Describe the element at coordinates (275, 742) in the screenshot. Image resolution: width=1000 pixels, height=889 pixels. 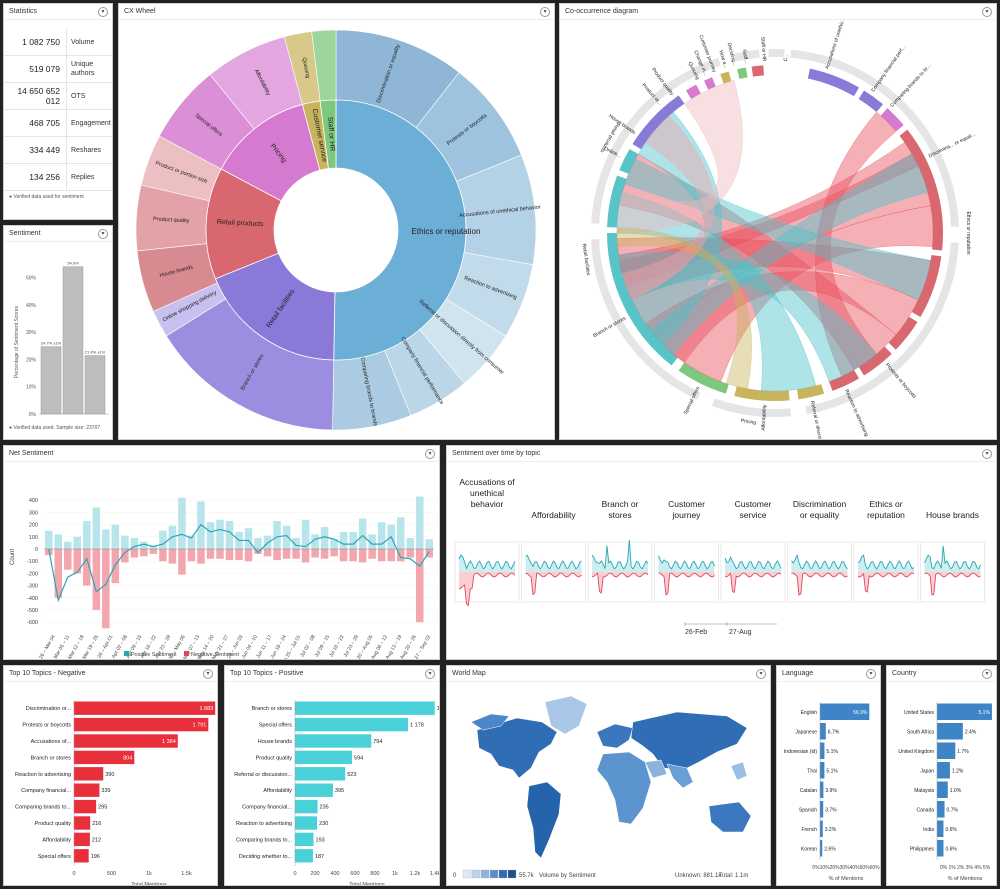
I see `bar-category-label: House brands` at that location.